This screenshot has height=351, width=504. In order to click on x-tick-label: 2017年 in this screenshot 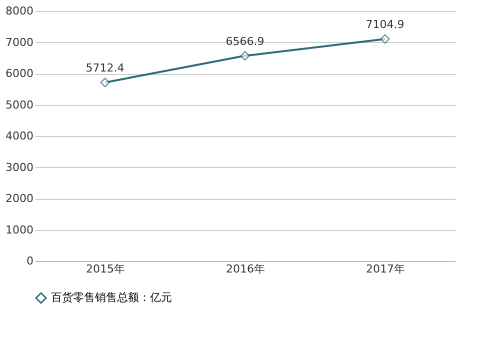, I will do `click(385, 269)`.